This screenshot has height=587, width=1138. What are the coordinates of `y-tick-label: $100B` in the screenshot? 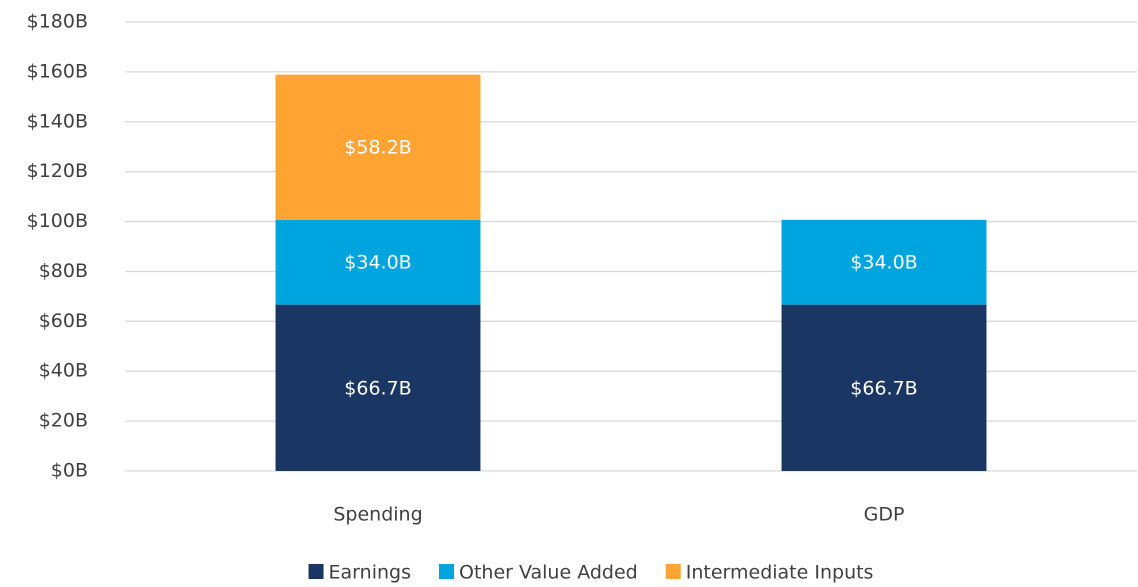 It's located at (57, 221).